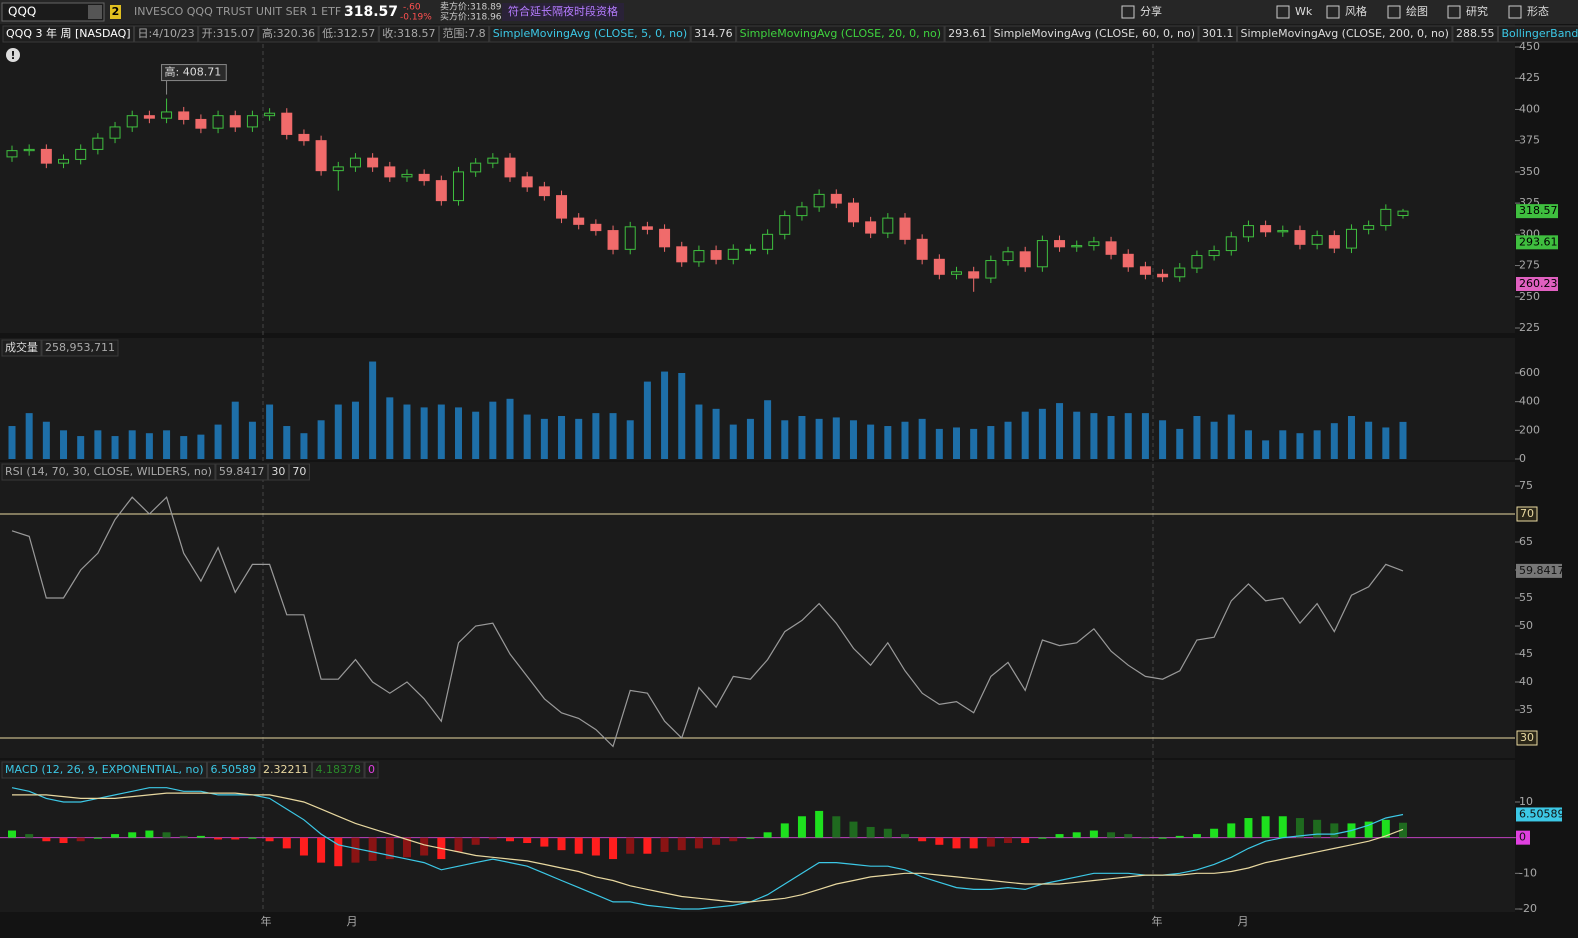 This screenshot has height=938, width=1578. Describe the element at coordinates (1529, 108) in the screenshot. I see `y-tick-label: 400` at that location.